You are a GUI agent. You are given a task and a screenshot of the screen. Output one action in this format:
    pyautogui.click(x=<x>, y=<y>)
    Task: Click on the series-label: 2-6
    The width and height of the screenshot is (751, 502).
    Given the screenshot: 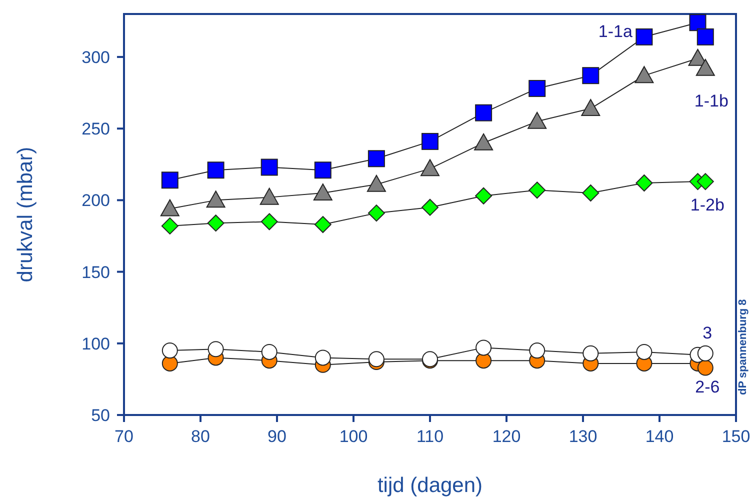 What is the action you would take?
    pyautogui.click(x=707, y=387)
    